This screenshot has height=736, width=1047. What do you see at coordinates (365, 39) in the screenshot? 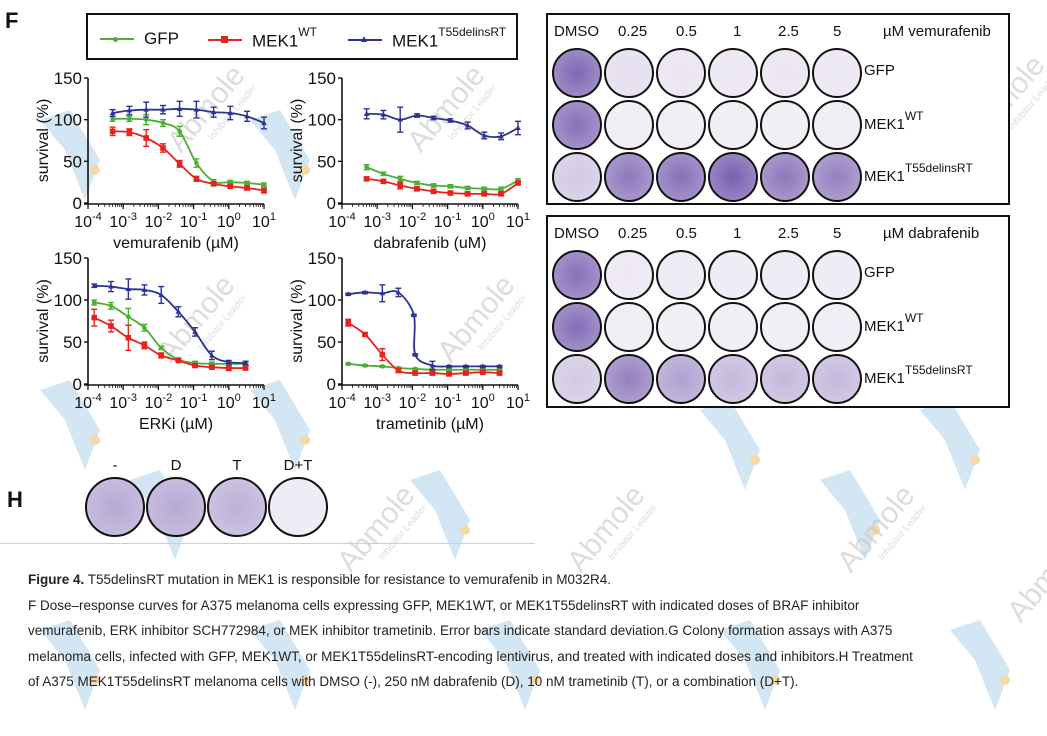
I see `legend-line-mek1t55` at bounding box center [365, 39].